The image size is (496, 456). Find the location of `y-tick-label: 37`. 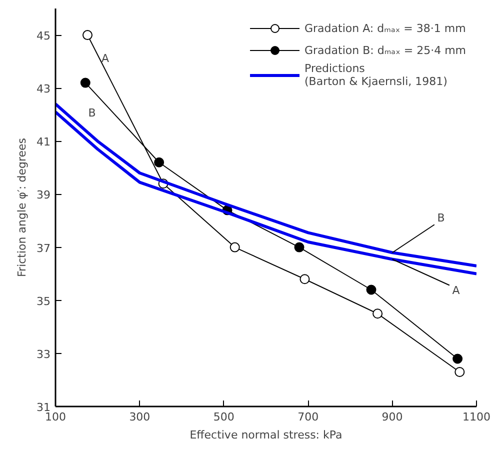

y-tick-label: 37 is located at coordinates (43, 248).